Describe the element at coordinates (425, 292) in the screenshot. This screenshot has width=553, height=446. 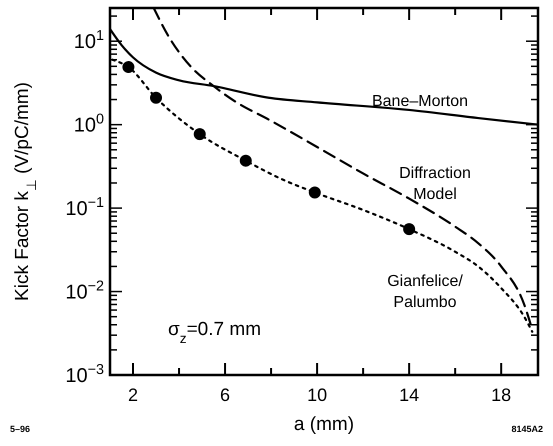
I see `series-label: Gianfelice/Palumbo` at that location.